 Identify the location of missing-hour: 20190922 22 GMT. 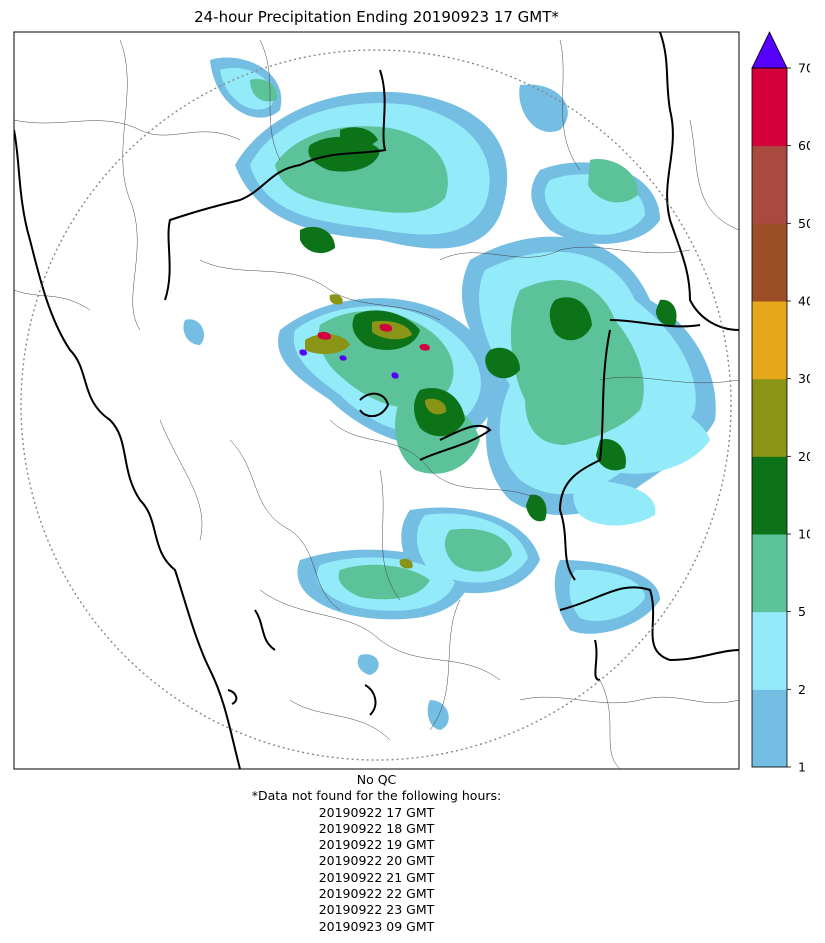
(376, 894).